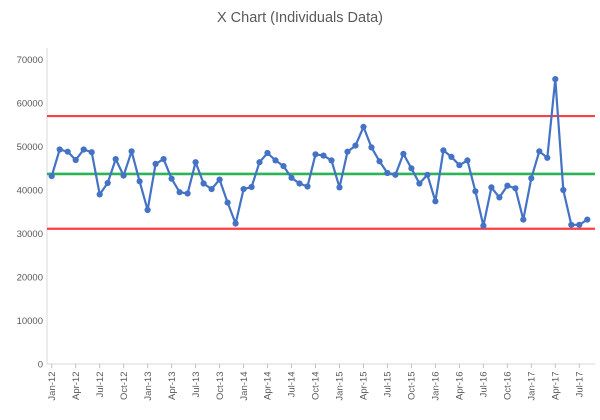 This screenshot has width=600, height=420. What do you see at coordinates (40, 365) in the screenshot?
I see `y-tick-label: 0` at bounding box center [40, 365].